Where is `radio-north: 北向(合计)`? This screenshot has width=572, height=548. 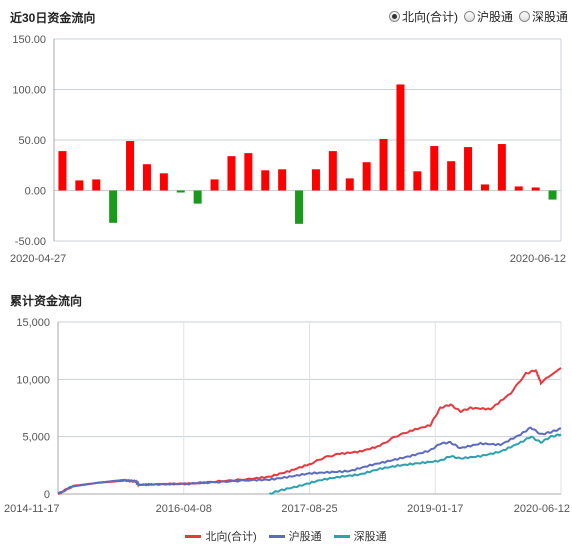 radio-north: 北向(合计) is located at coordinates (423, 16).